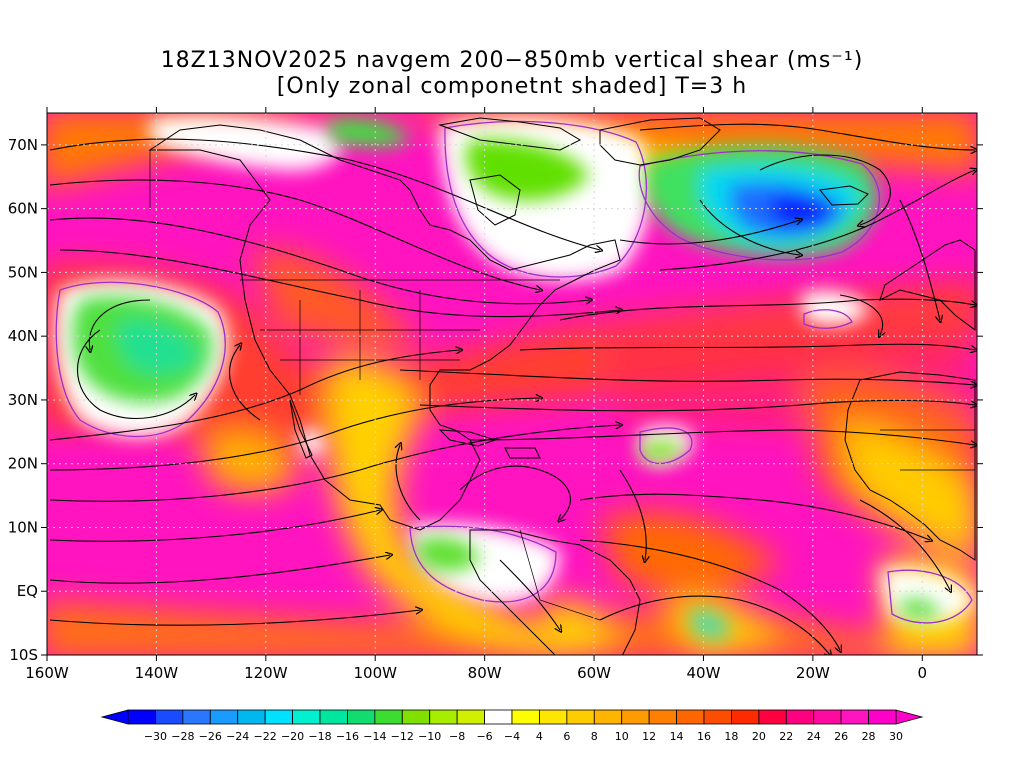 The width and height of the screenshot is (1024, 768). I want to click on colorbar-label: −4, so click(512, 736).